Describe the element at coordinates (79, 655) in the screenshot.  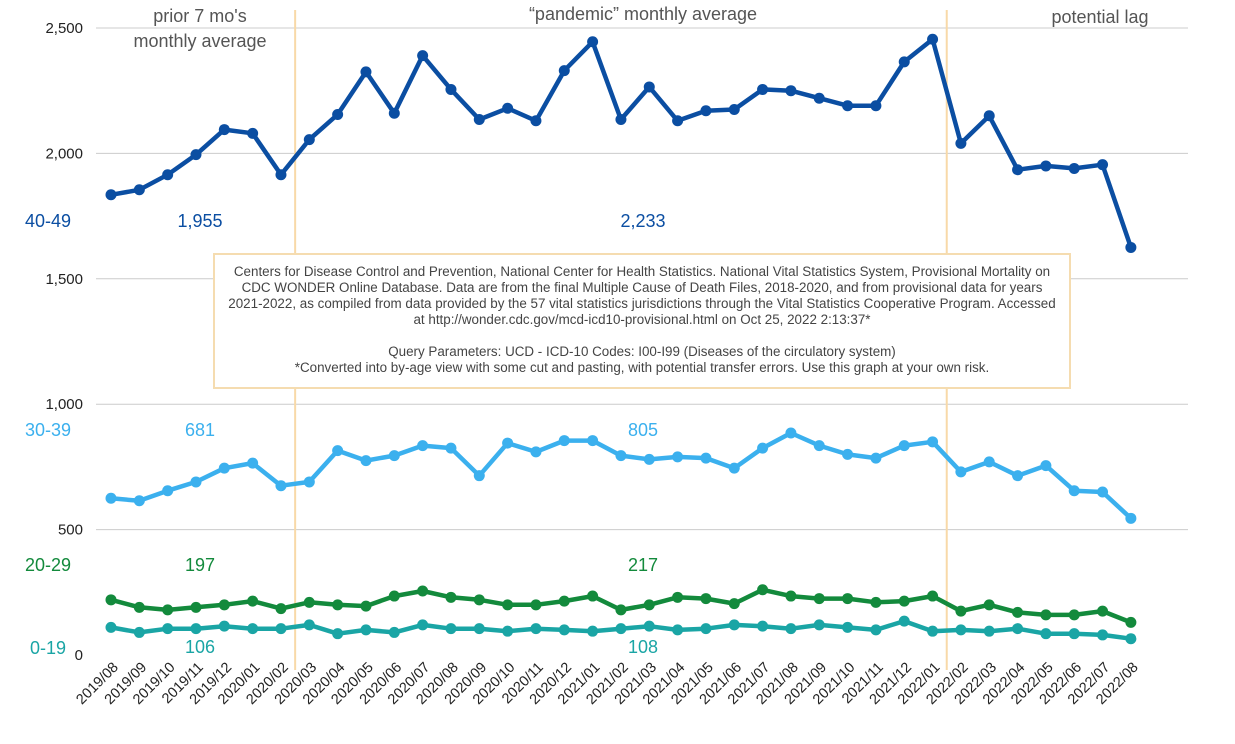
I see `y-tick-label: 0` at that location.